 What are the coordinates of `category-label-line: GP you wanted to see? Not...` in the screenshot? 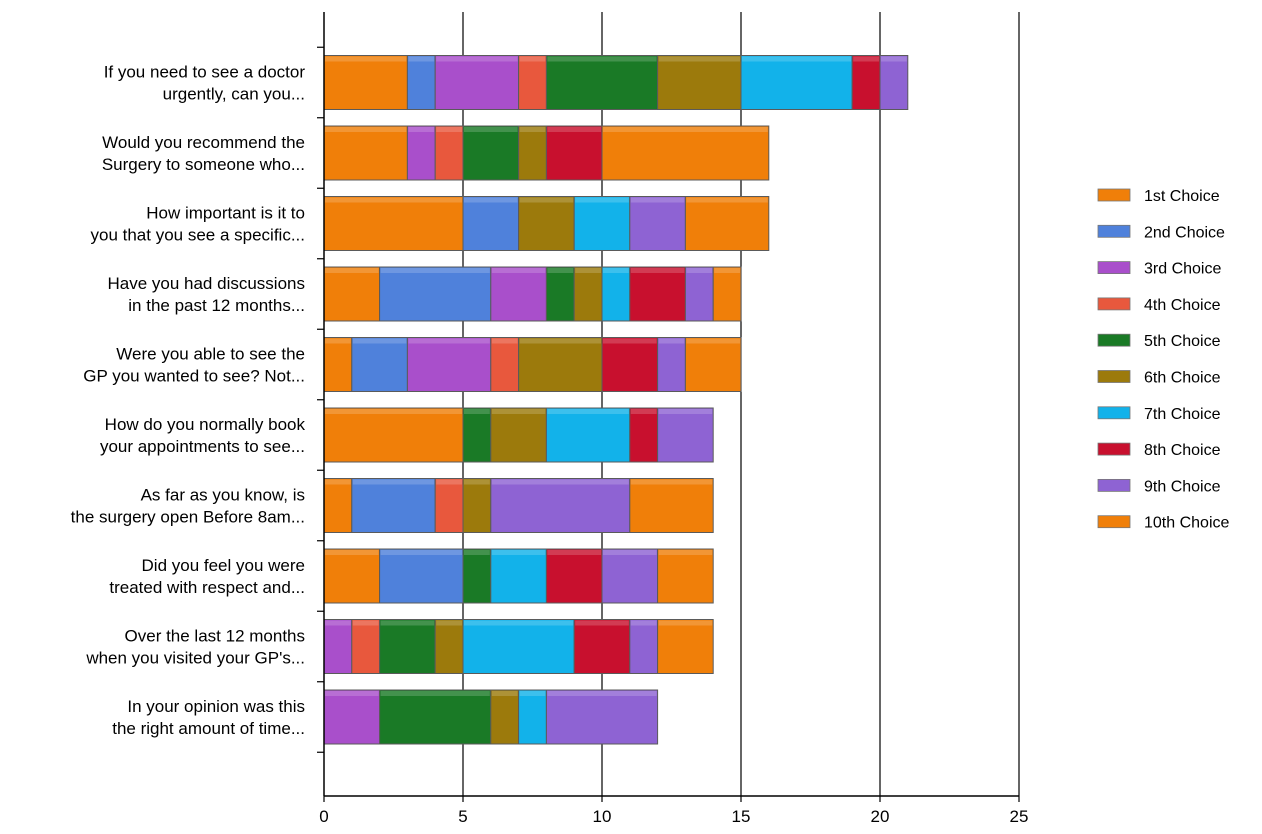 It's located at (194, 376).